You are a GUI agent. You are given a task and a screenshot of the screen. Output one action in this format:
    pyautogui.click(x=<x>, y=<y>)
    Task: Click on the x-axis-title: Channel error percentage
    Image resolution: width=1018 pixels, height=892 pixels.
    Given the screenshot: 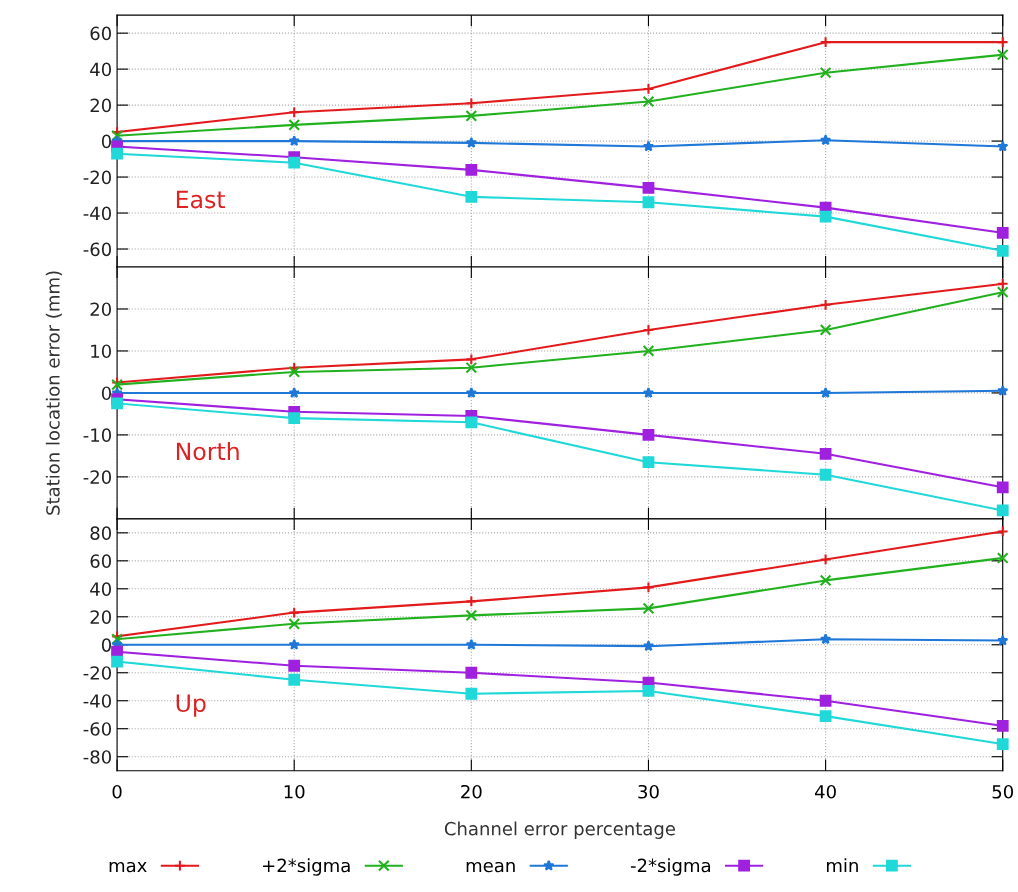 What is the action you would take?
    pyautogui.click(x=559, y=830)
    